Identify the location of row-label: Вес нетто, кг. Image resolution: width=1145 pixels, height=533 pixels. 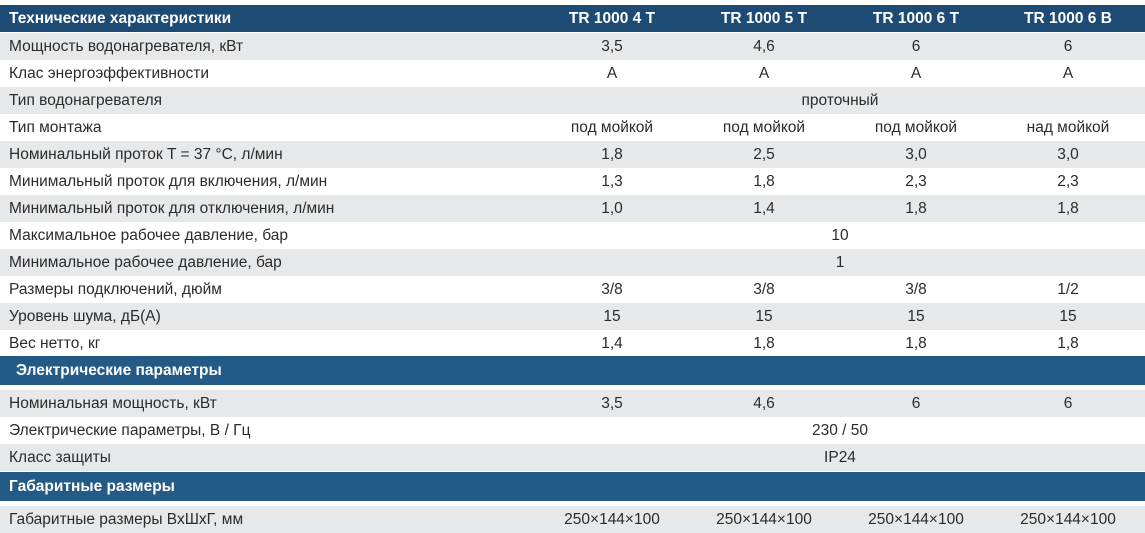
(55, 343).